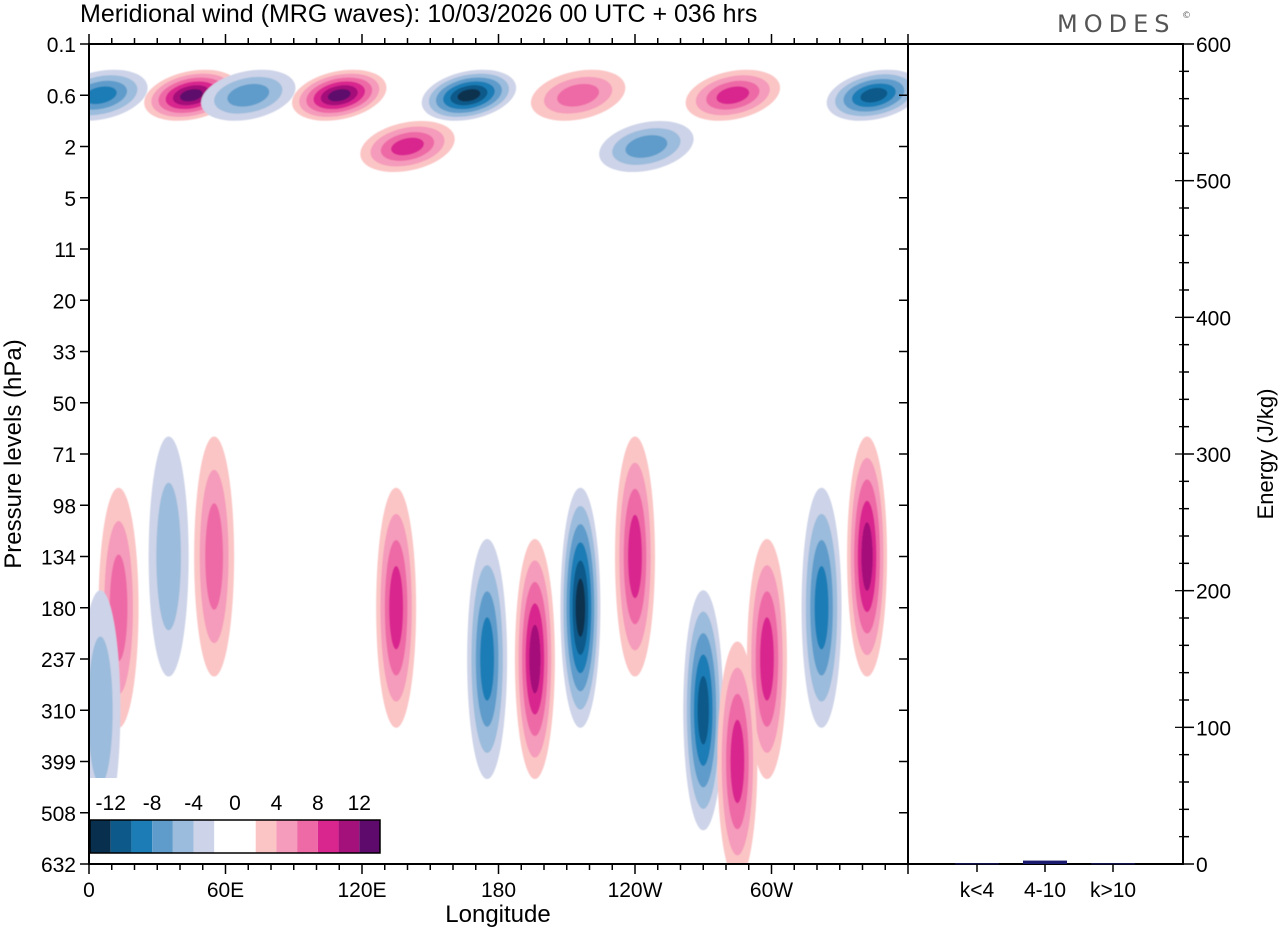  I want to click on colorbar-label: -4, so click(193, 803).